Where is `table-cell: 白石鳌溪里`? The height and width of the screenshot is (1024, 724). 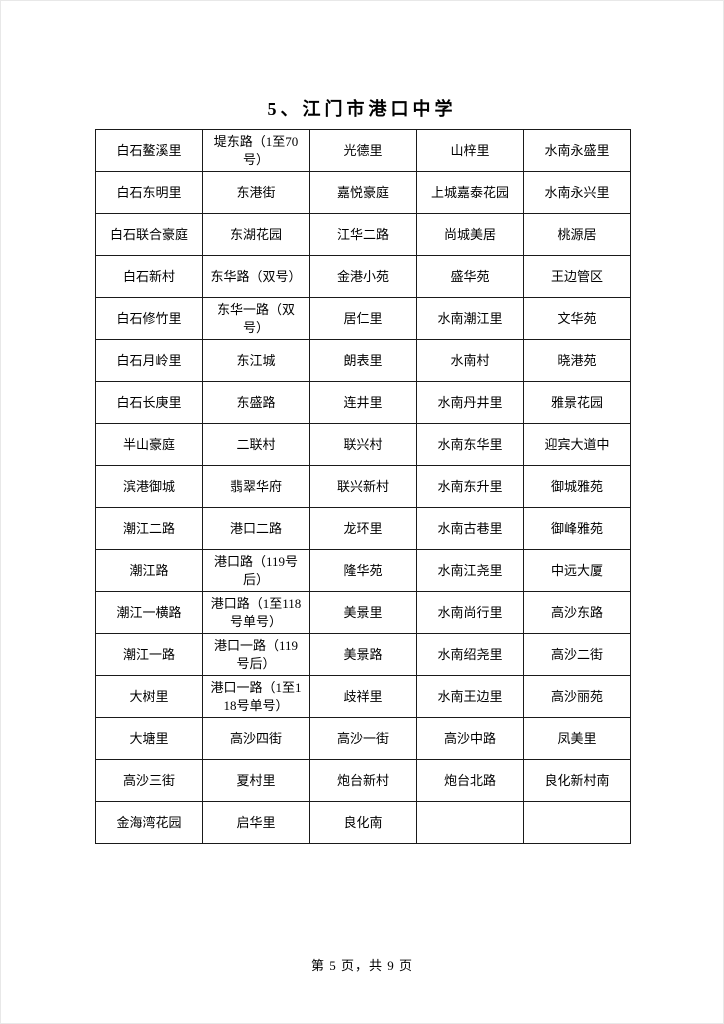 table-cell: 白石鳌溪里 is located at coordinates (149, 150).